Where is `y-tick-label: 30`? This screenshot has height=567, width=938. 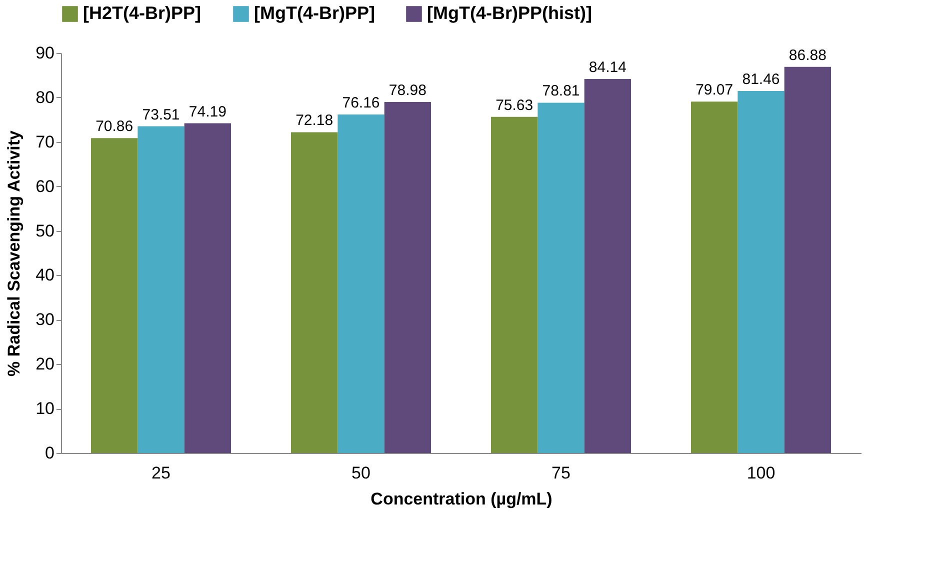
y-tick-label: 30 is located at coordinates (45, 320).